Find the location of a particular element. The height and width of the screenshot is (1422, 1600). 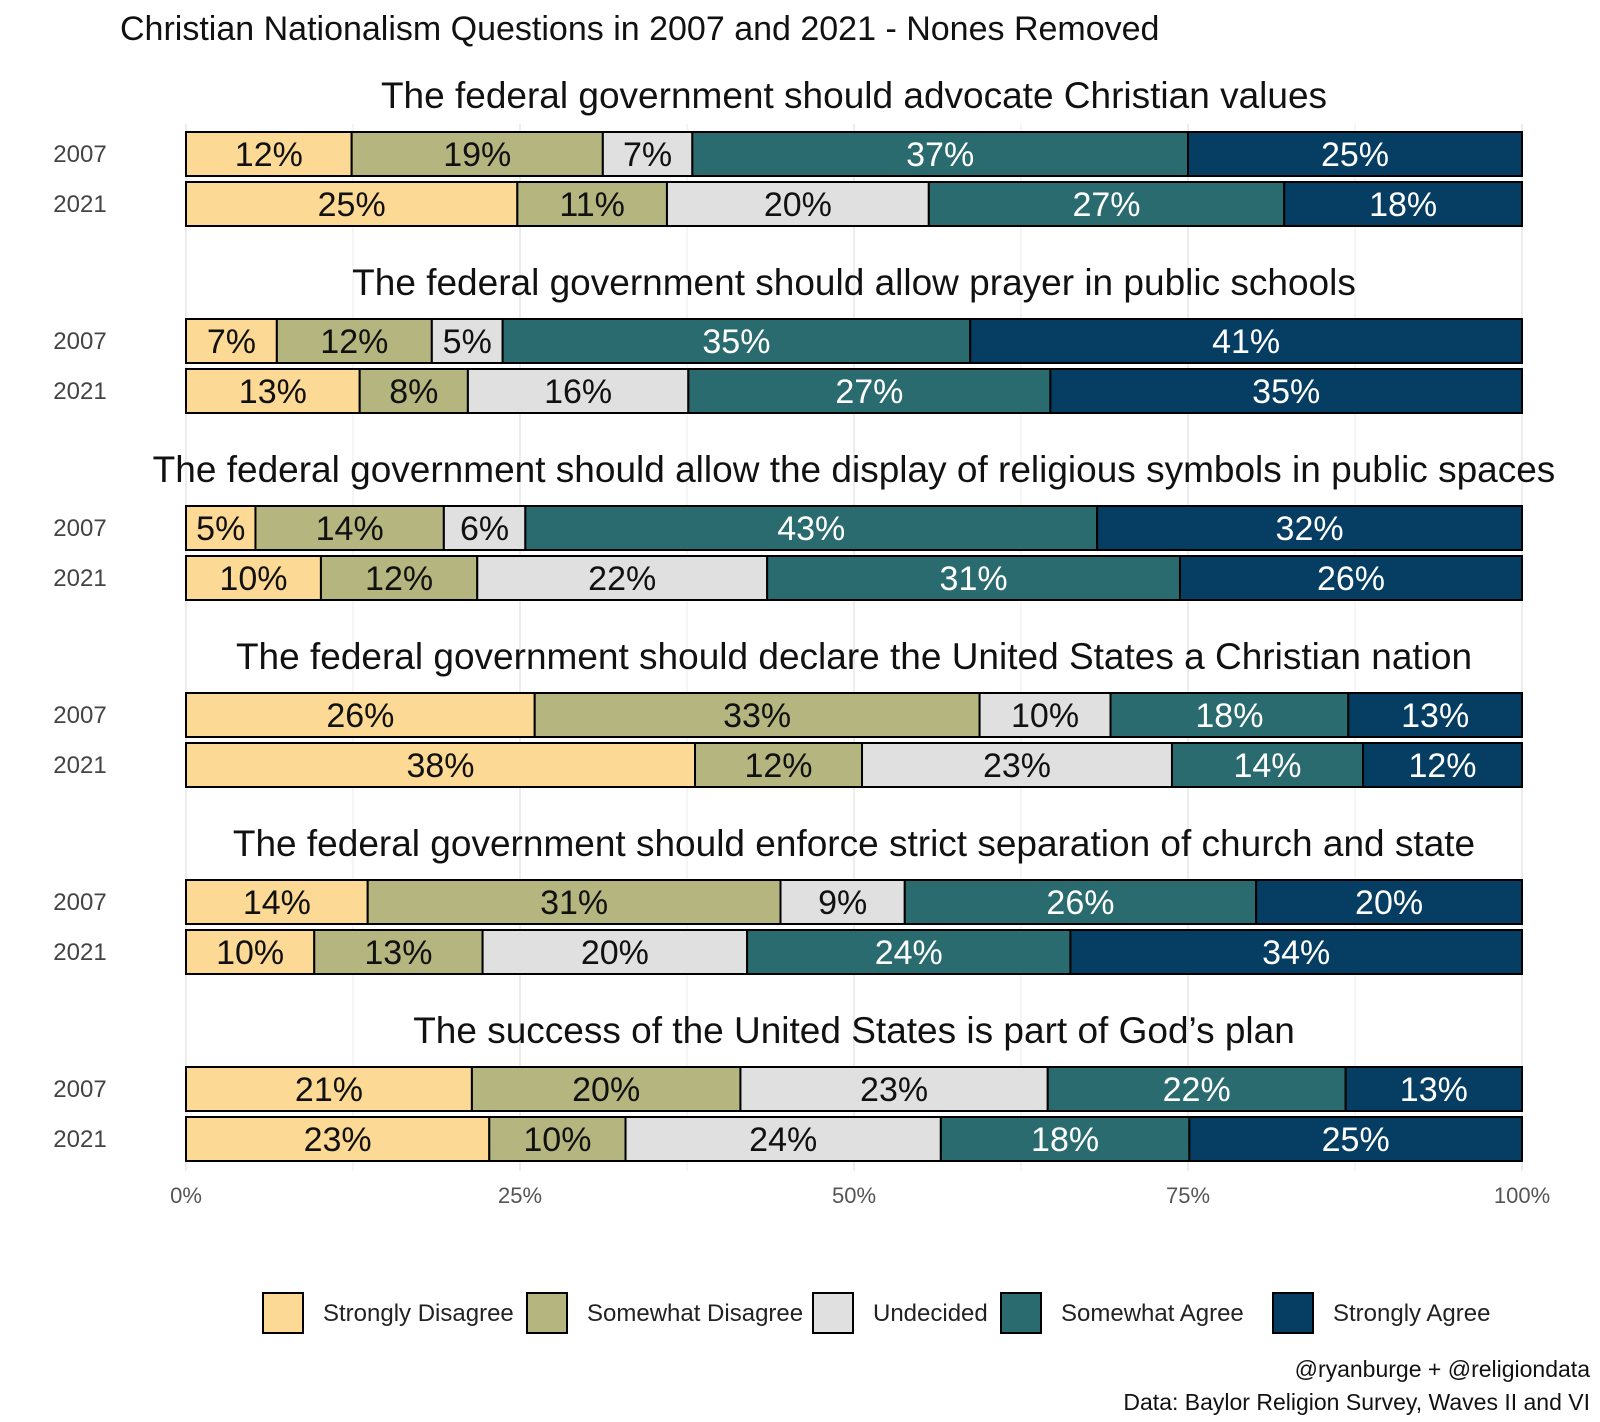

data-label: 6% is located at coordinates (484, 529).